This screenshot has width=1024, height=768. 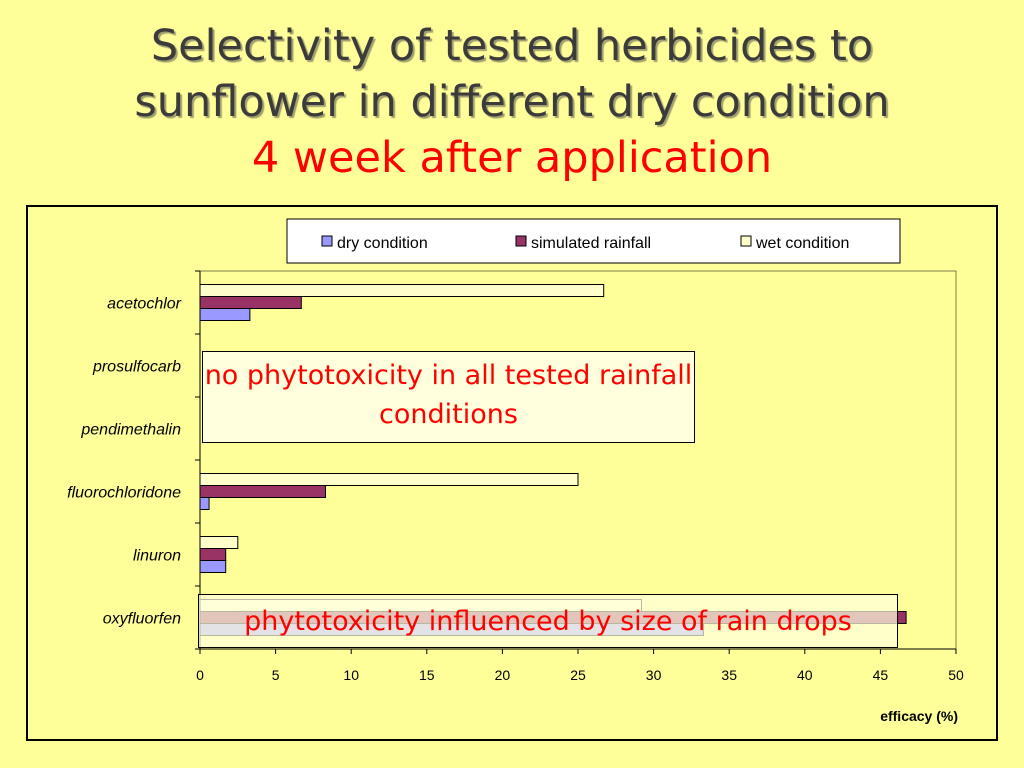 I want to click on x-tick-label: 5, so click(x=276, y=675).